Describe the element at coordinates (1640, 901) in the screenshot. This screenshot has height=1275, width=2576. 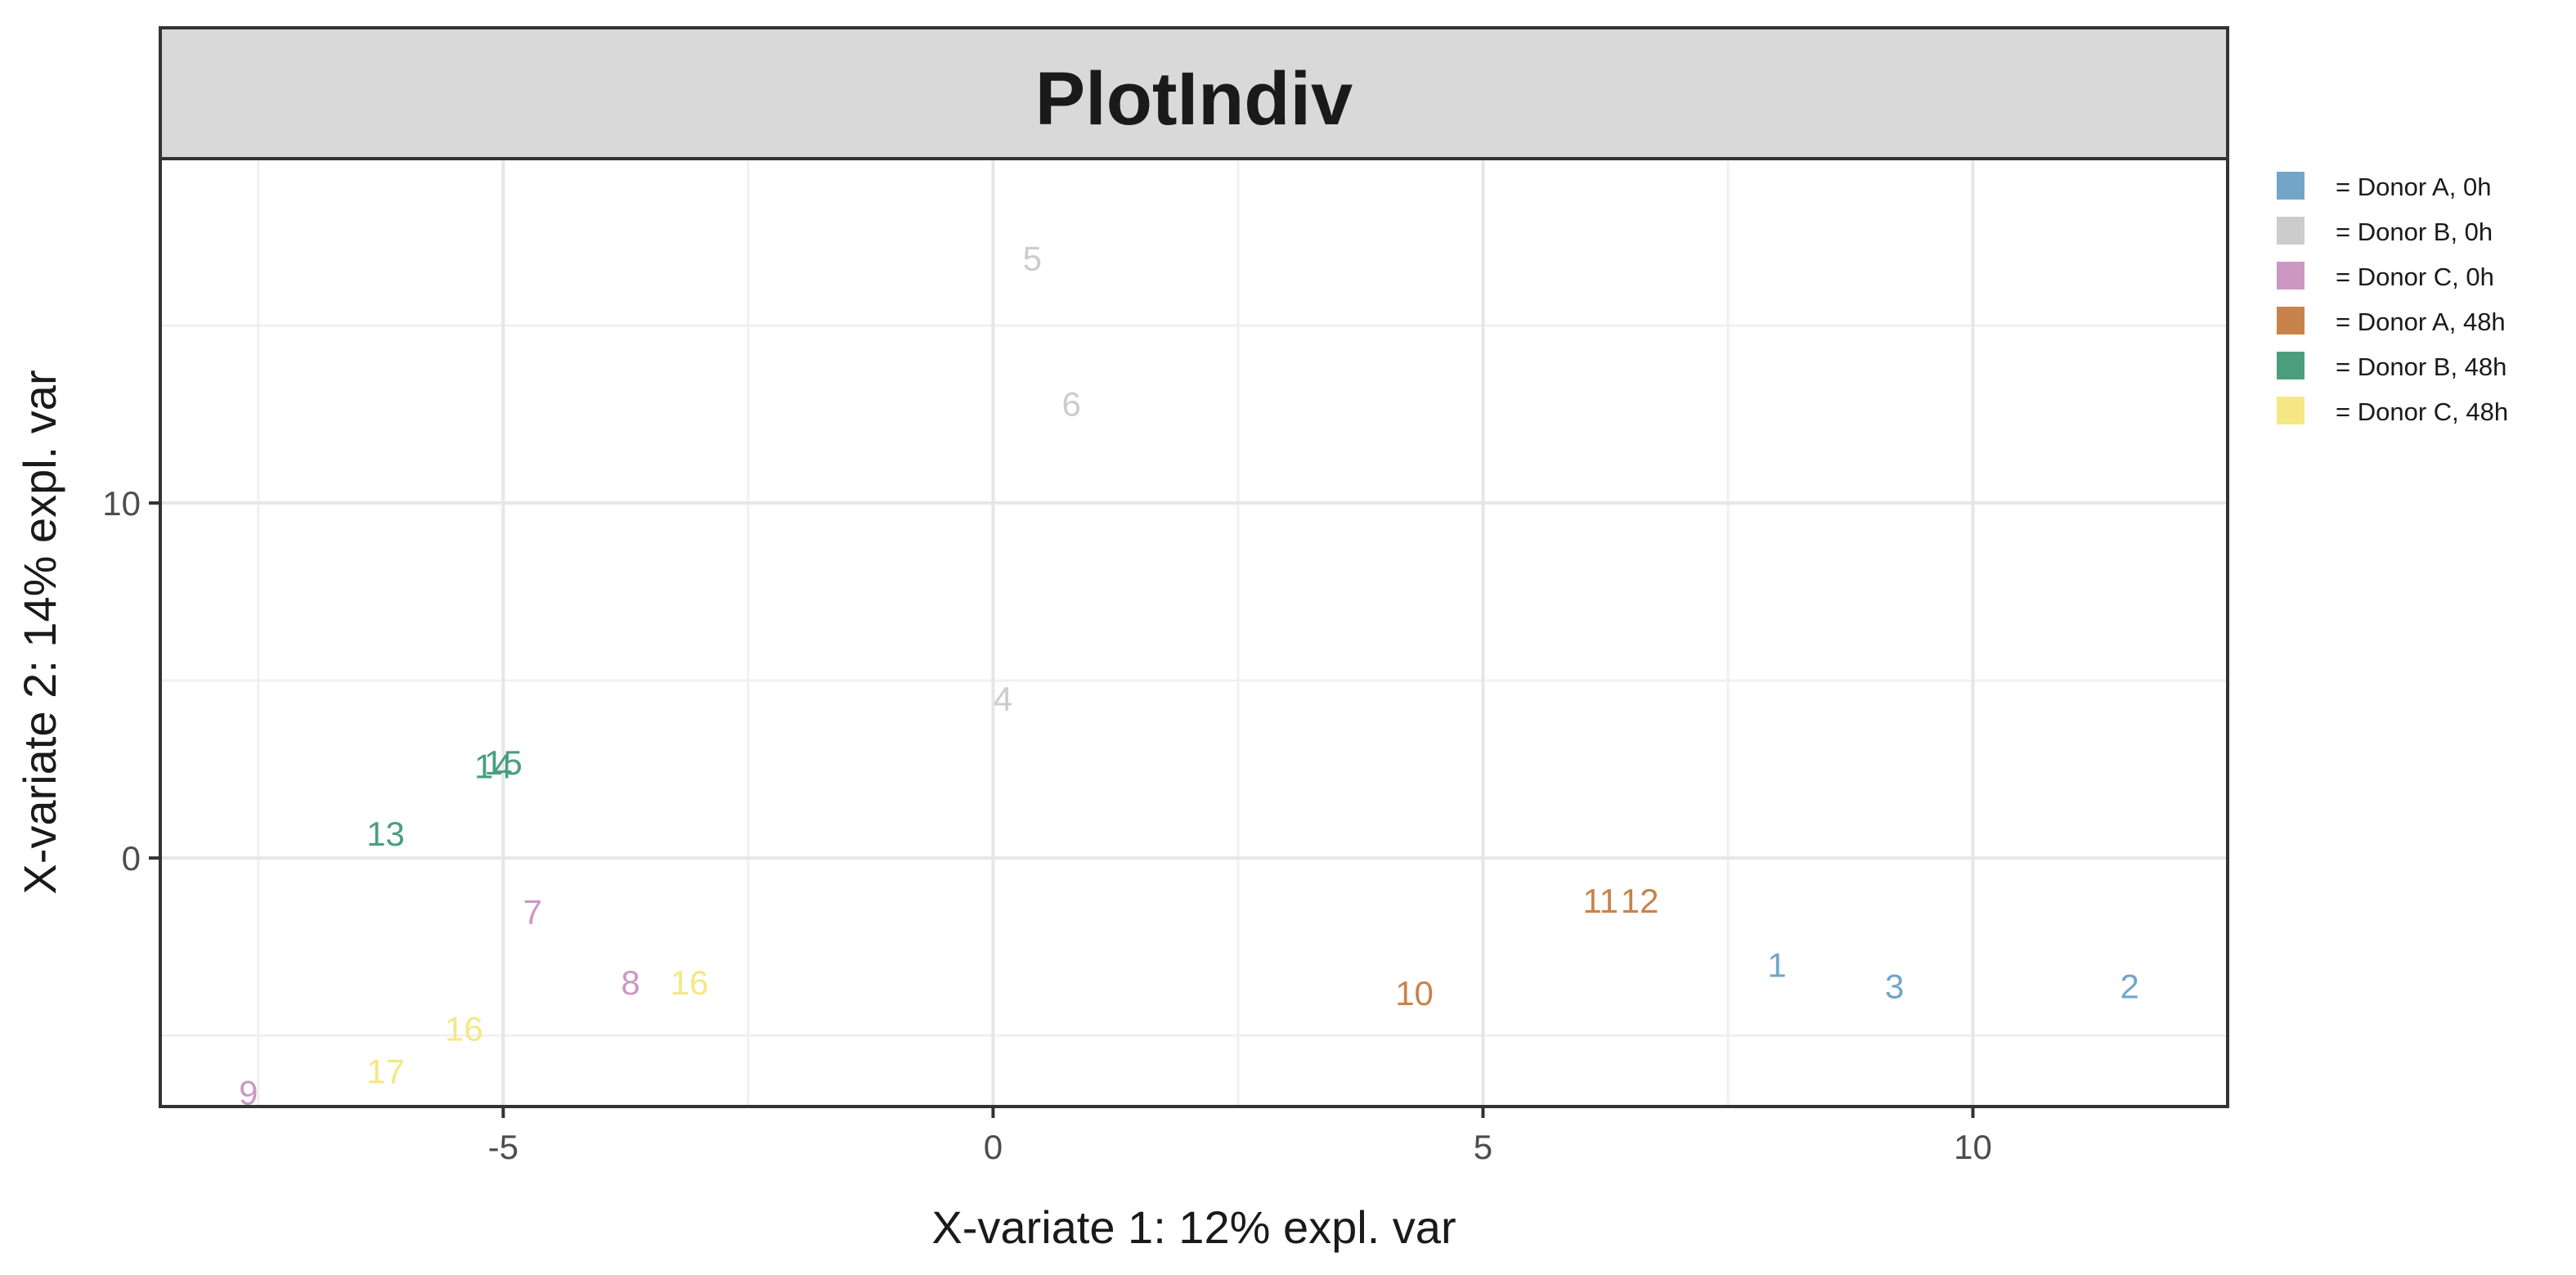
I see `data-point-label: 12` at that location.